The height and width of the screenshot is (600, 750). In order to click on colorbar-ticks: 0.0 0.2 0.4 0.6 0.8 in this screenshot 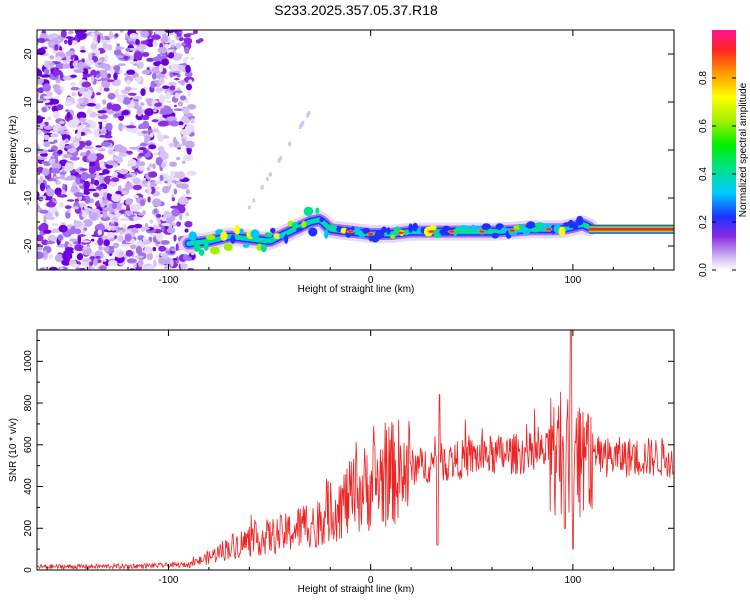, I will do `click(717, 174)`.